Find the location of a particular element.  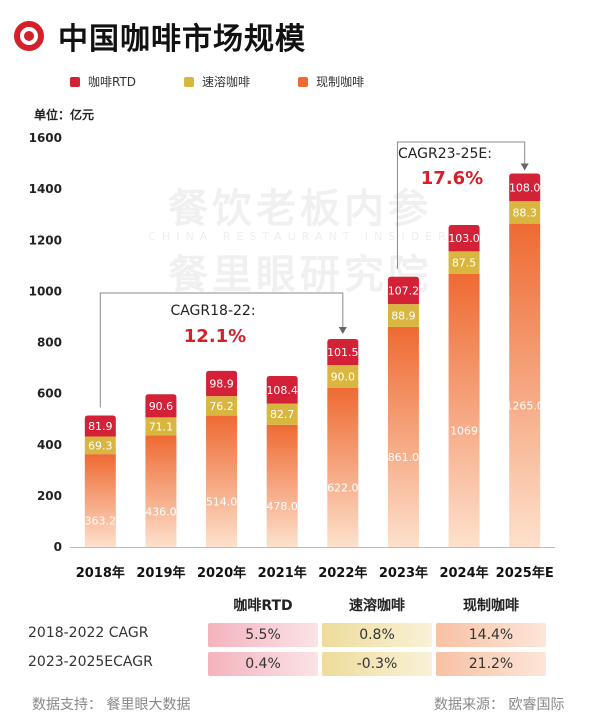

footer-source-support: 数据支持： 餐里眼大数据 is located at coordinates (111, 705).